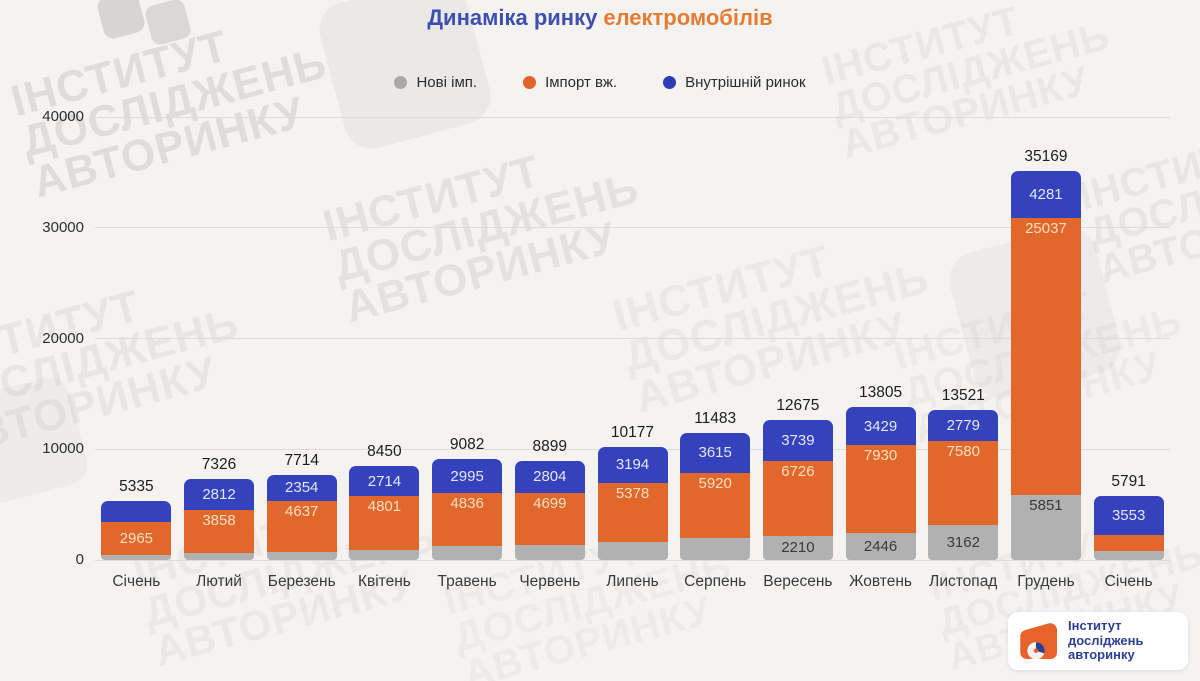 Image resolution: width=1200 pixels, height=681 pixels. Describe the element at coordinates (301, 581) in the screenshot. I see `x-axis-label: Березень` at that location.